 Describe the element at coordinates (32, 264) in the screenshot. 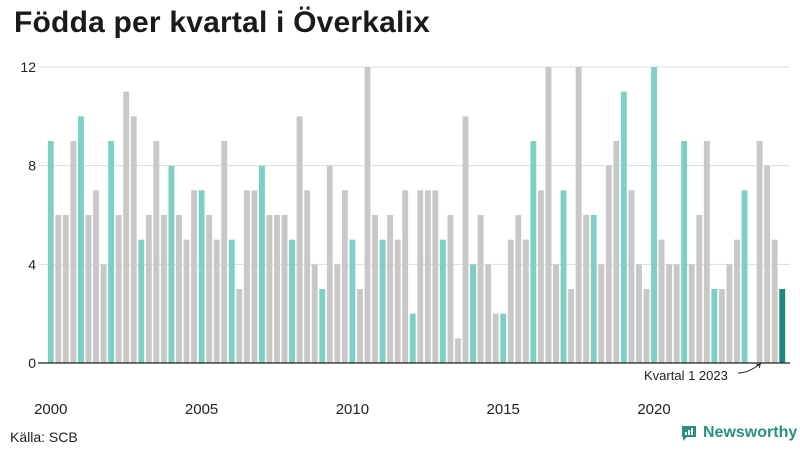

I see `y-tick-label: 4` at that location.